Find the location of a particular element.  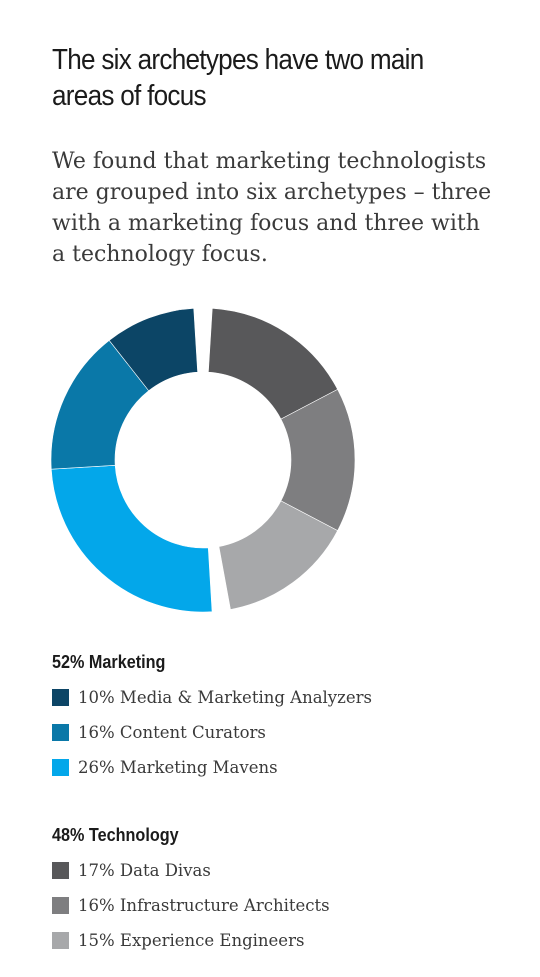

legend-label: 16% Content Curators is located at coordinates (172, 732).